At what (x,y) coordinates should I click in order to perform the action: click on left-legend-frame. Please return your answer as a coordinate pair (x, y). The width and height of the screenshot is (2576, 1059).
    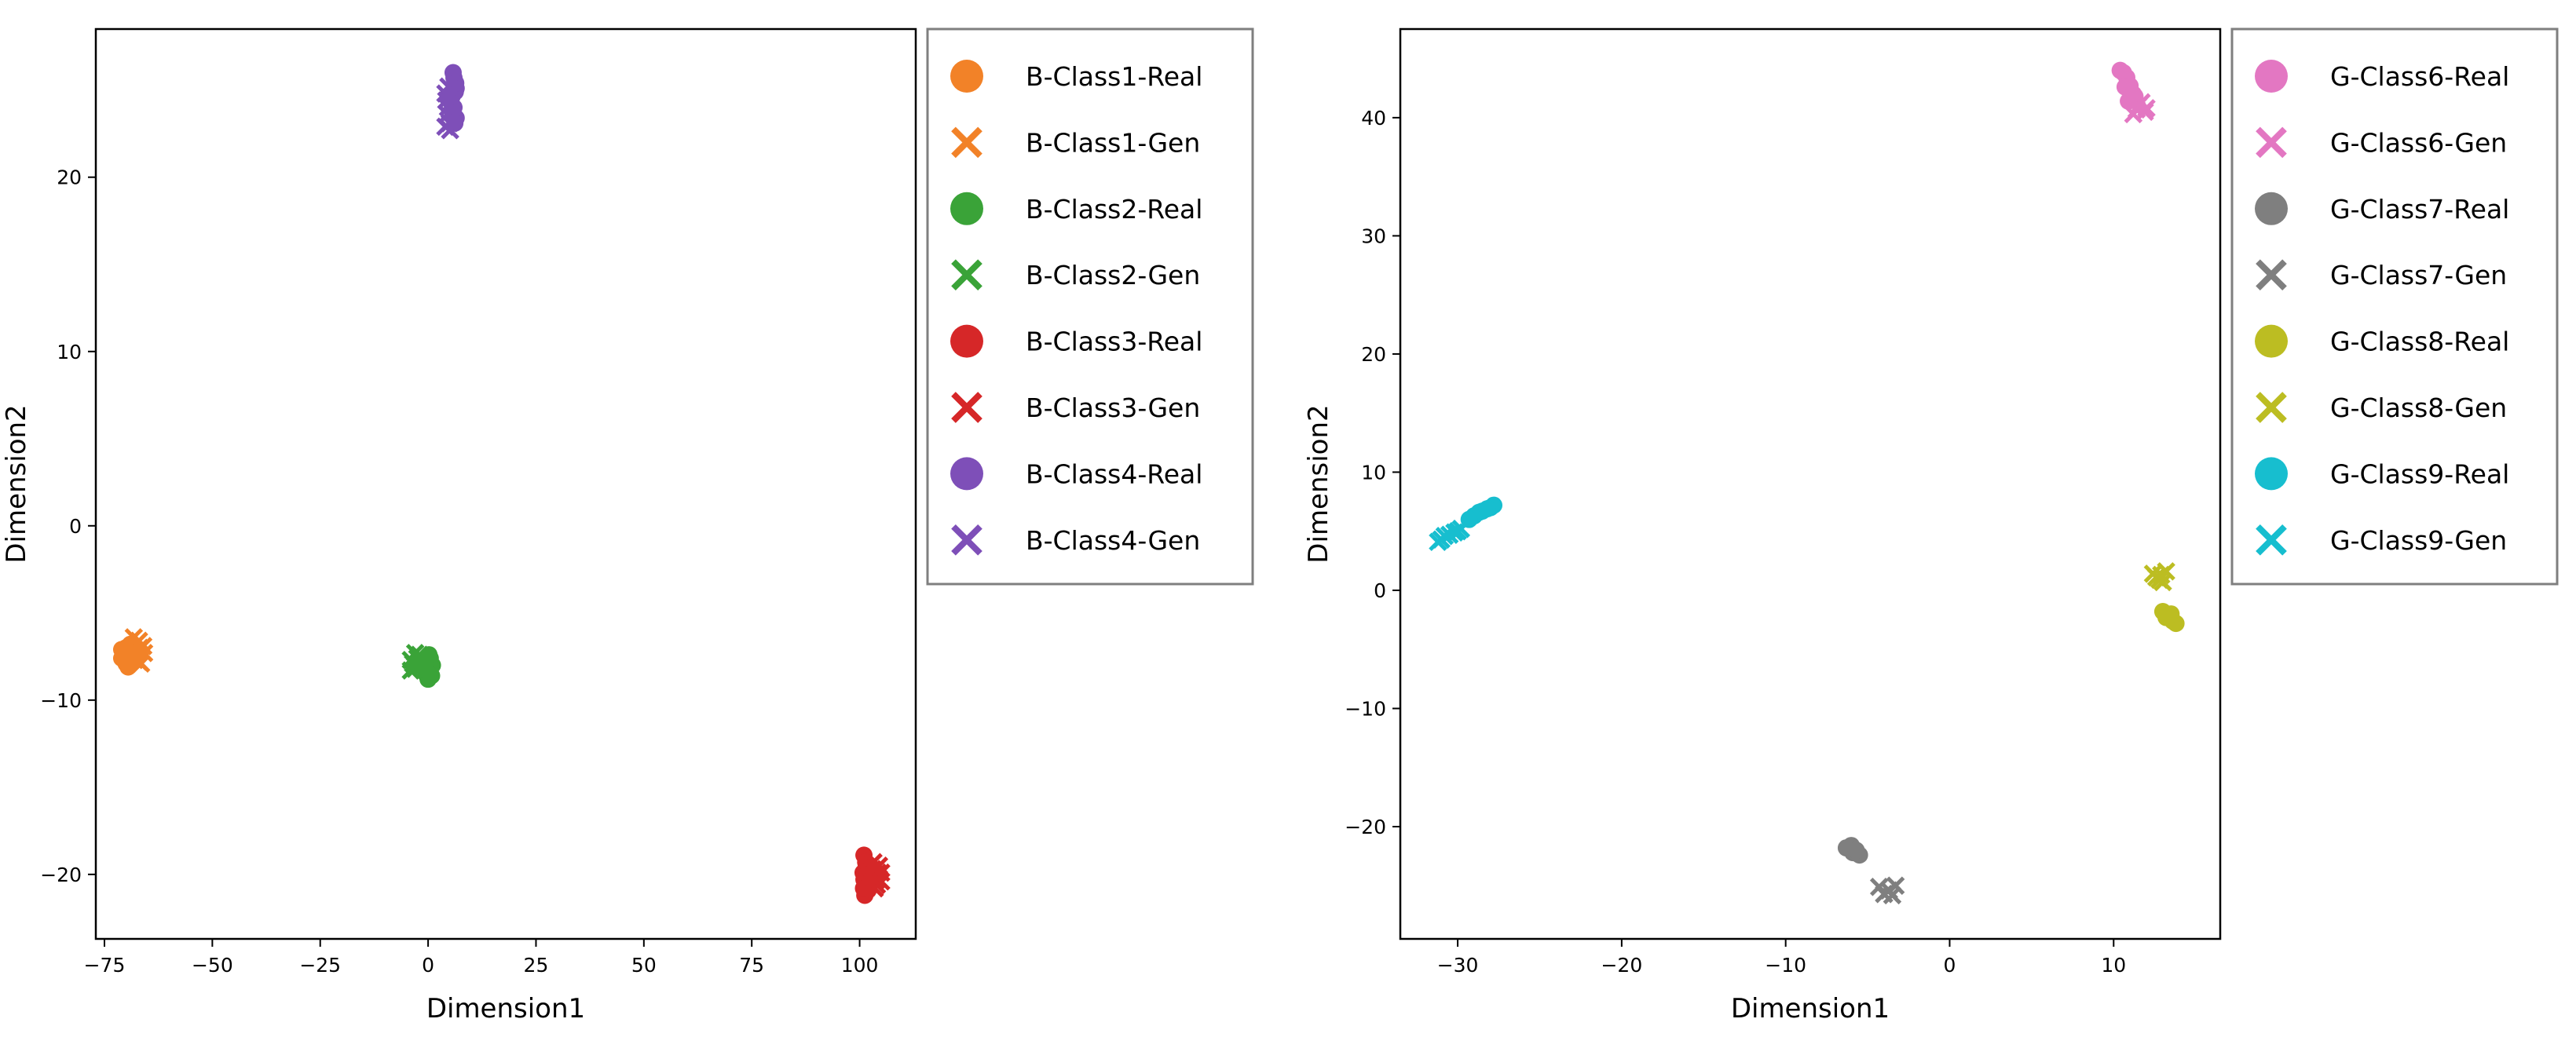
    Looking at the image, I should click on (1090, 306).